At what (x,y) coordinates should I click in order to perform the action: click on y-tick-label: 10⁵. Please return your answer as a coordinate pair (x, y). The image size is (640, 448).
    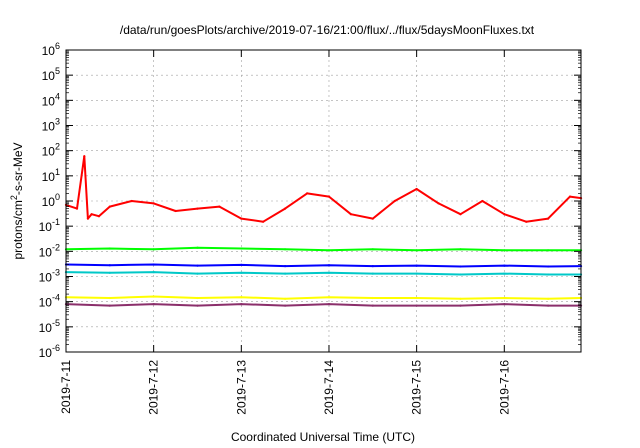
    Looking at the image, I should click on (51, 74).